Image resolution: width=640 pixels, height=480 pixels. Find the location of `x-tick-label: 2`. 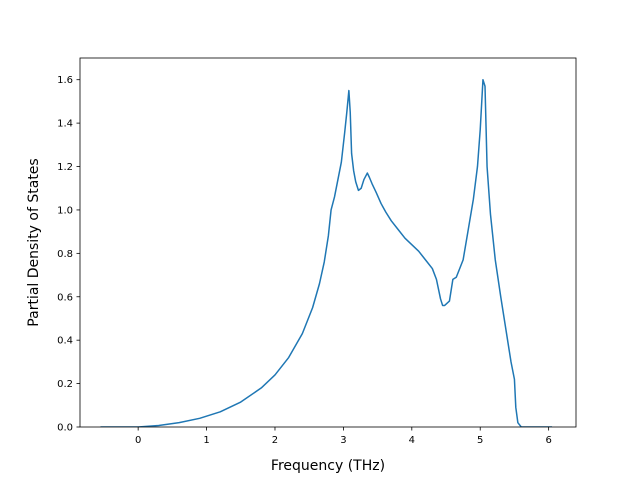

x-tick-label: 2 is located at coordinates (275, 440).